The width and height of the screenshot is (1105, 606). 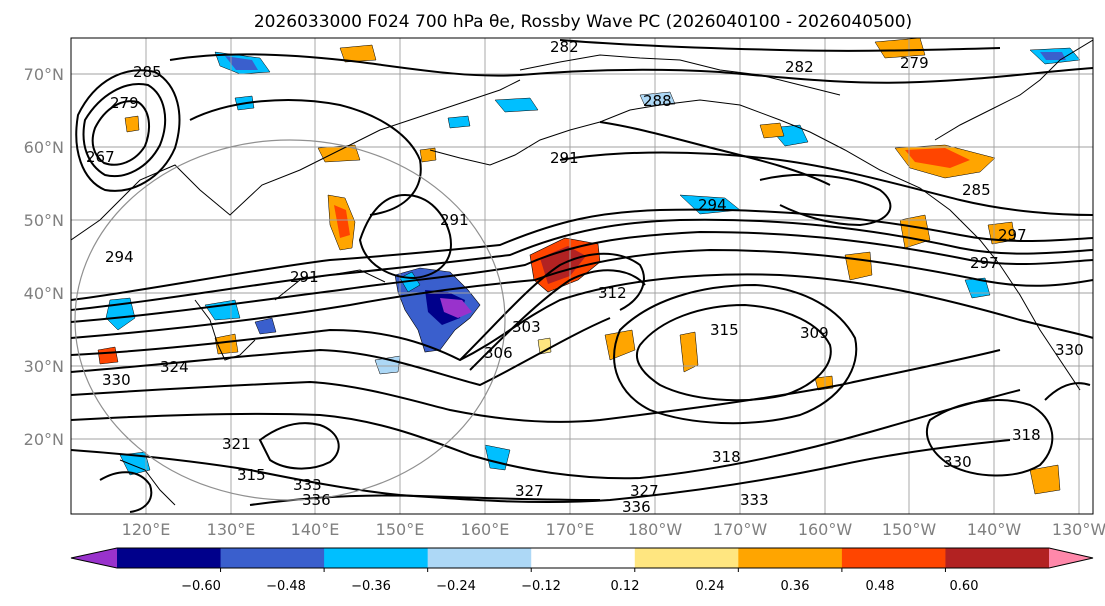 I want to click on lat-label: 30°N, so click(x=44, y=366).